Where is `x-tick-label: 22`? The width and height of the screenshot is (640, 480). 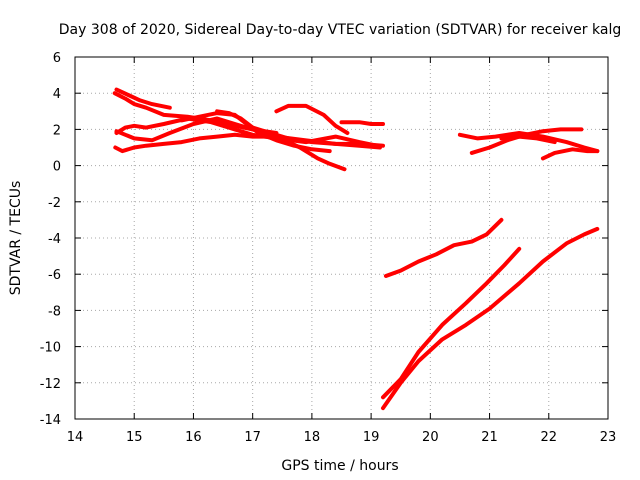 x-tick-label: 22 is located at coordinates (549, 437).